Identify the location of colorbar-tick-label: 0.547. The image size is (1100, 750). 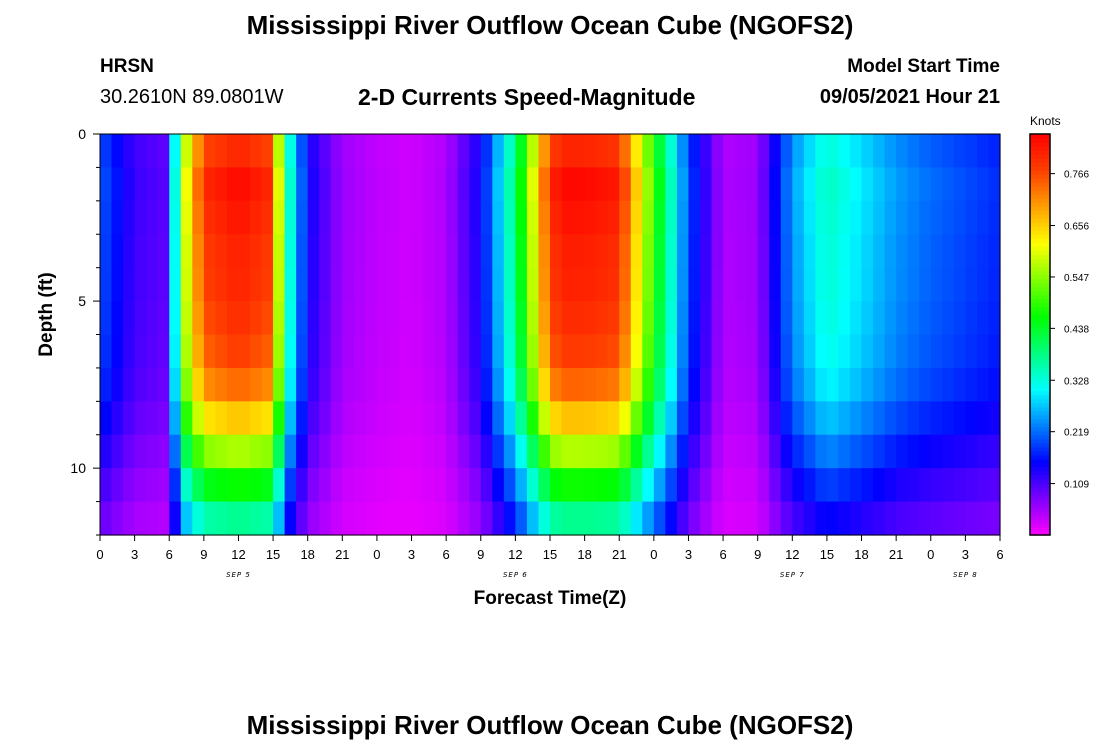
(1076, 278).